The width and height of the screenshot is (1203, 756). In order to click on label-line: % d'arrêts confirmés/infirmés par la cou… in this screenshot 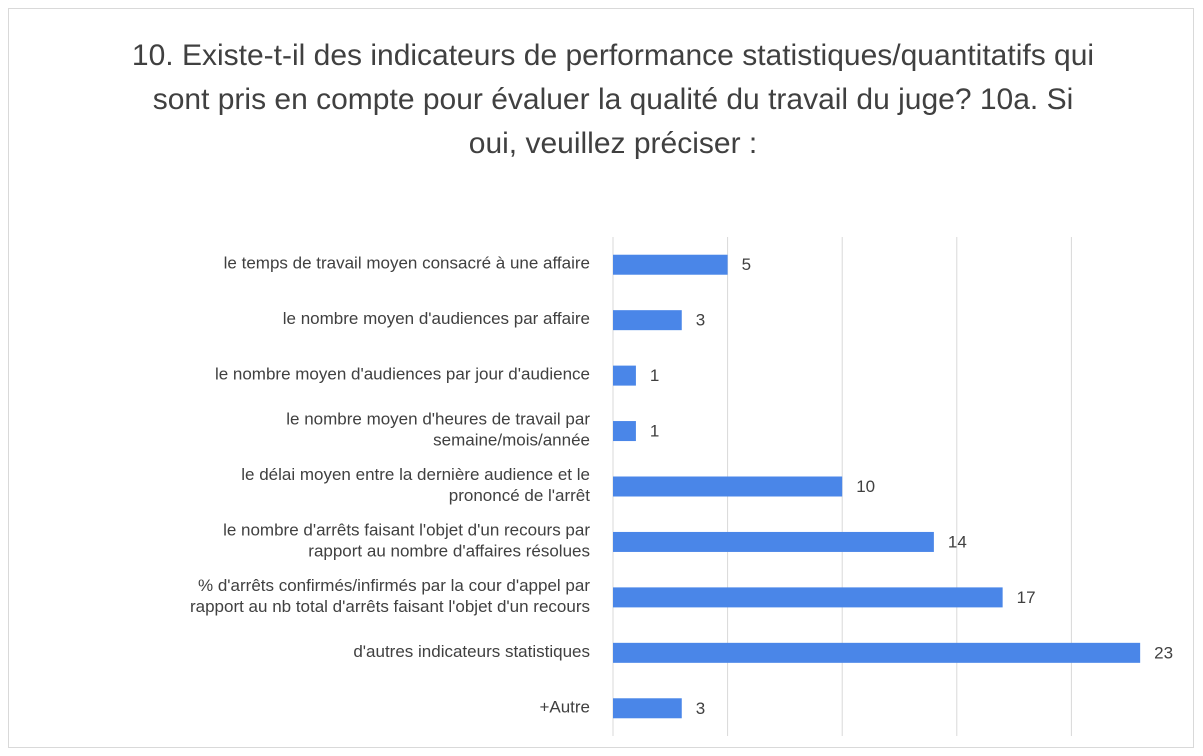, I will do `click(394, 585)`.